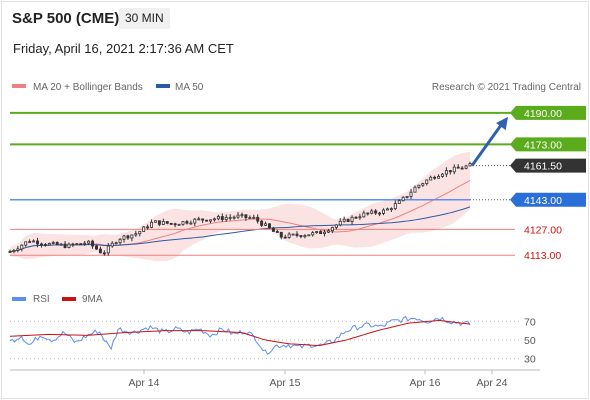 The width and height of the screenshot is (590, 400). What do you see at coordinates (543, 167) in the screenshot?
I see `level-label-2: 4161.50` at bounding box center [543, 167].